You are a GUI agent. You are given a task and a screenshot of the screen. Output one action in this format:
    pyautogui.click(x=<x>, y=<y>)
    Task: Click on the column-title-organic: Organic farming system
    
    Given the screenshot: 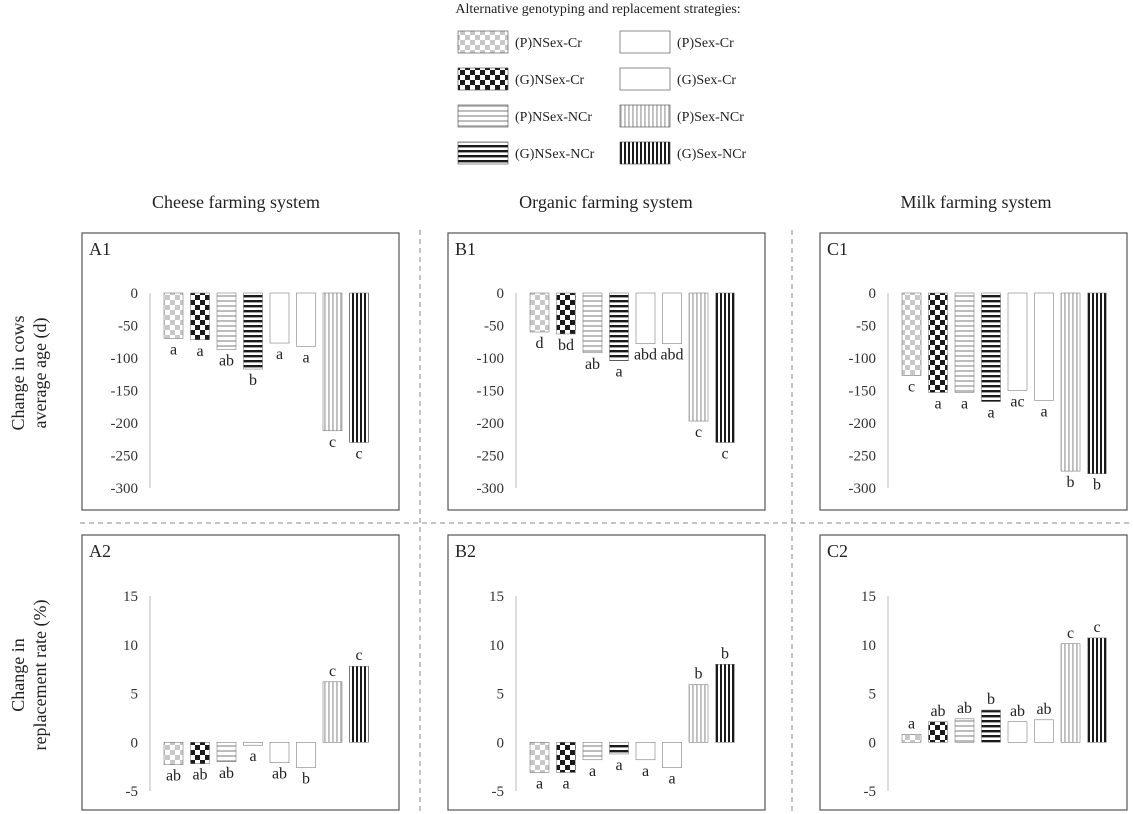 What is the action you would take?
    pyautogui.click(x=606, y=202)
    